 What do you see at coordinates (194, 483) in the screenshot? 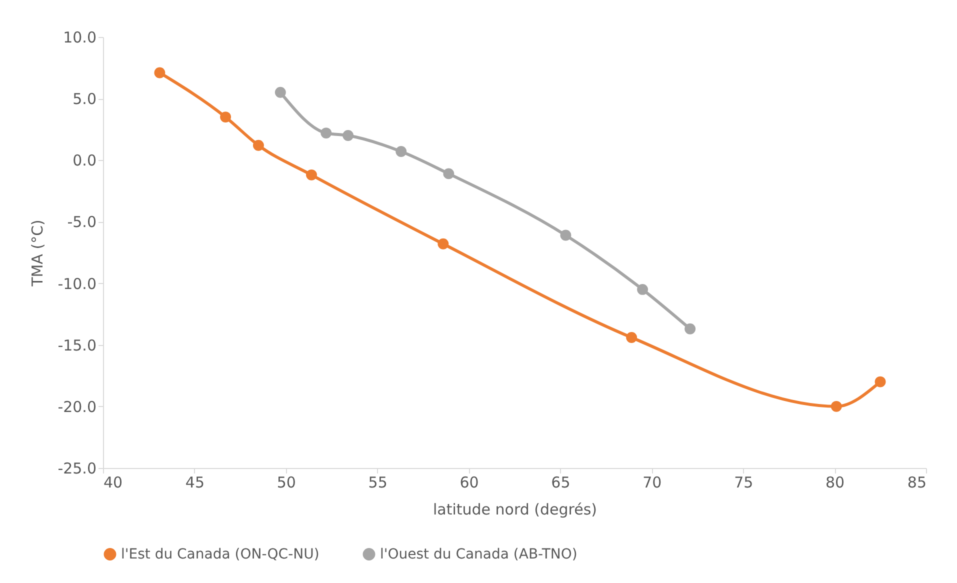
I see `x-tick-label: 45` at bounding box center [194, 483].